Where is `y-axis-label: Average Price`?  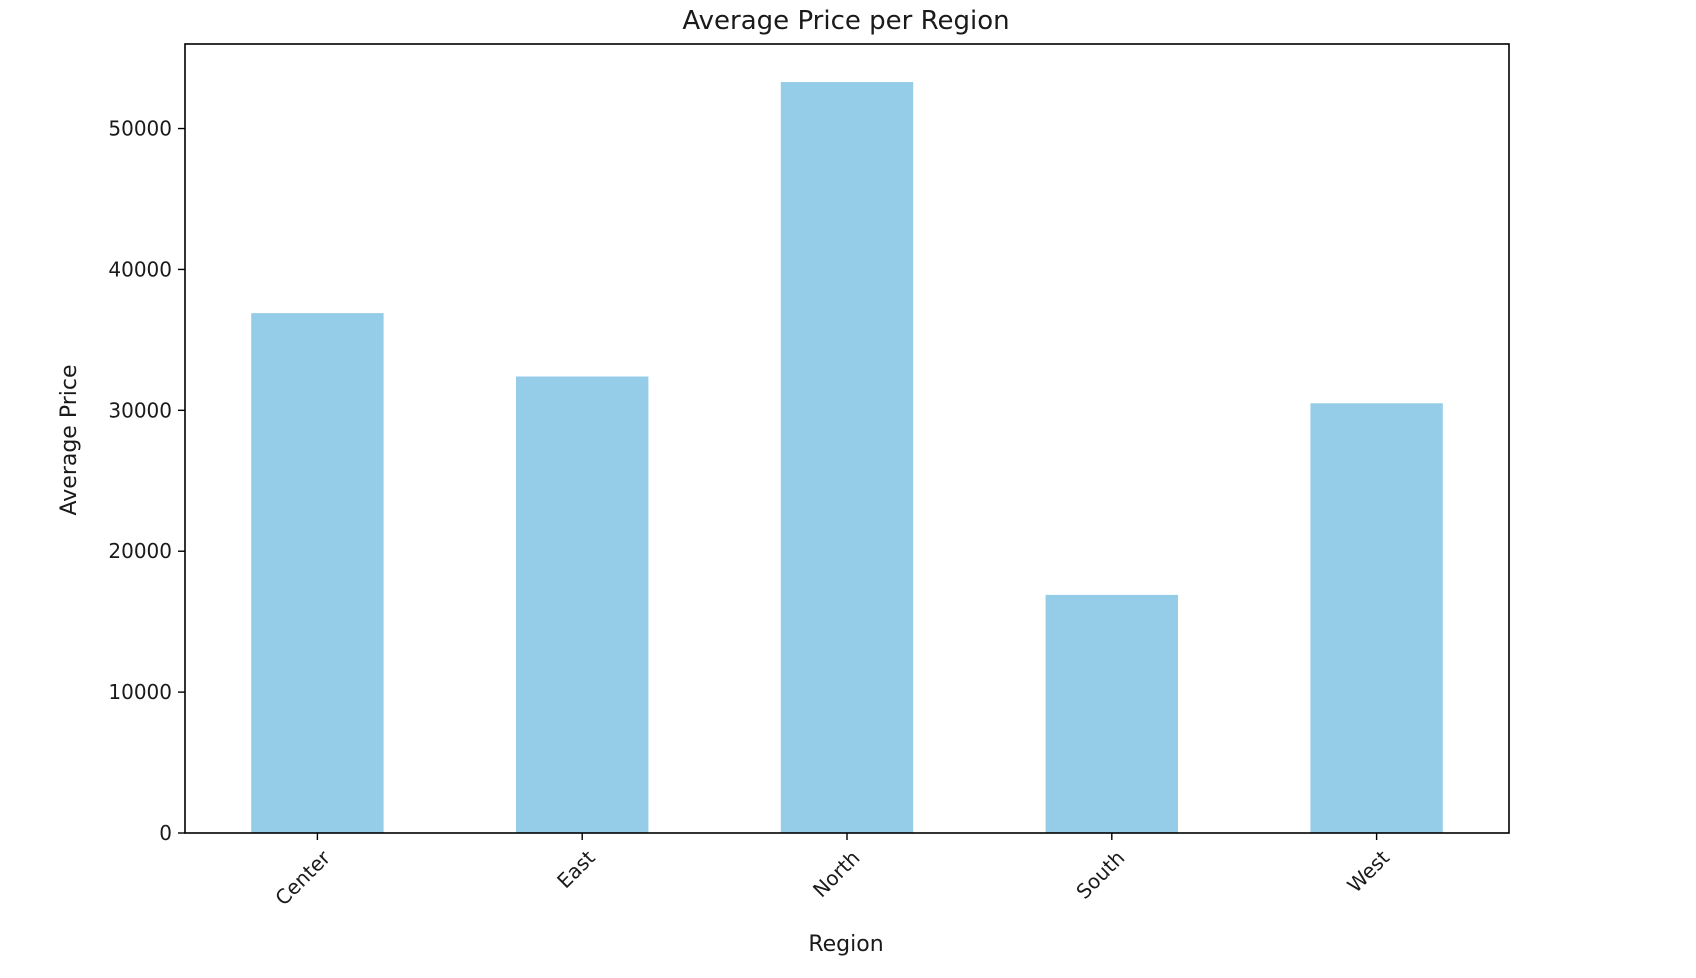 y-axis-label: Average Price is located at coordinates (69, 439).